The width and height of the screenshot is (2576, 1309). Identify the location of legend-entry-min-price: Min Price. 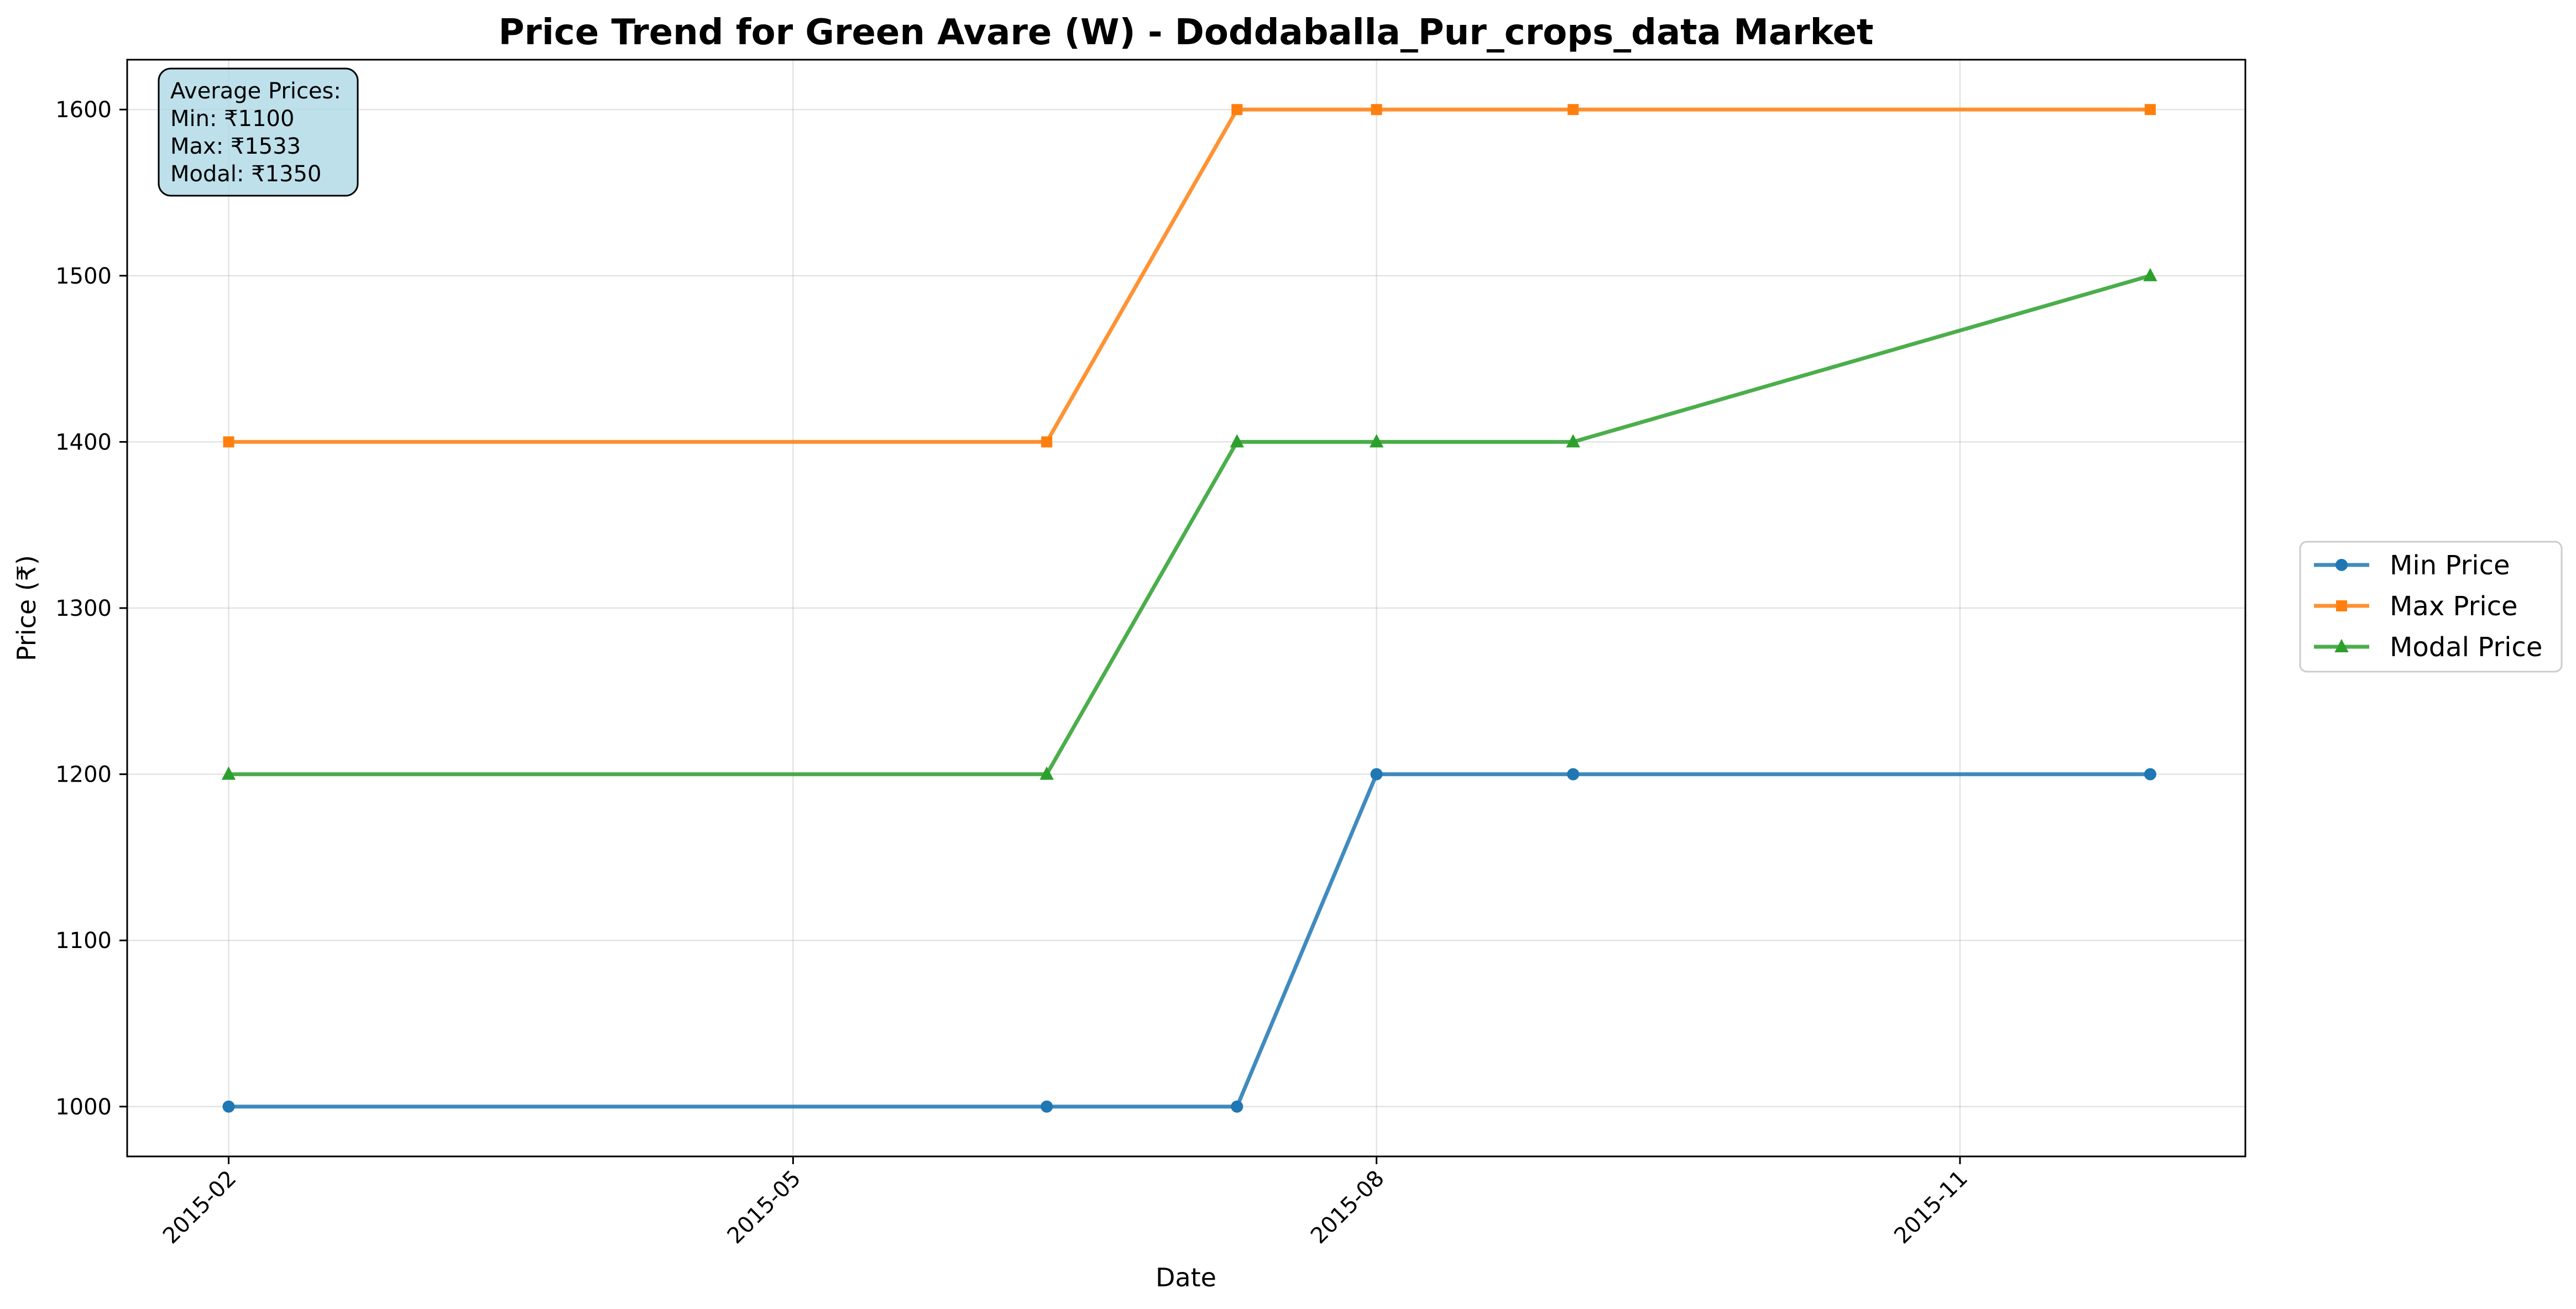
(2412, 565).